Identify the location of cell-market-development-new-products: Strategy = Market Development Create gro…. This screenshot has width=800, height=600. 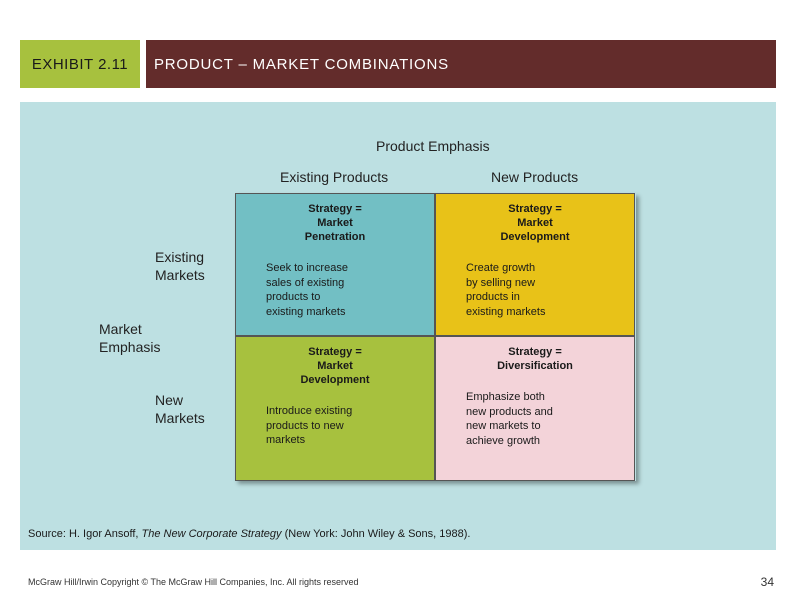
(535, 264).